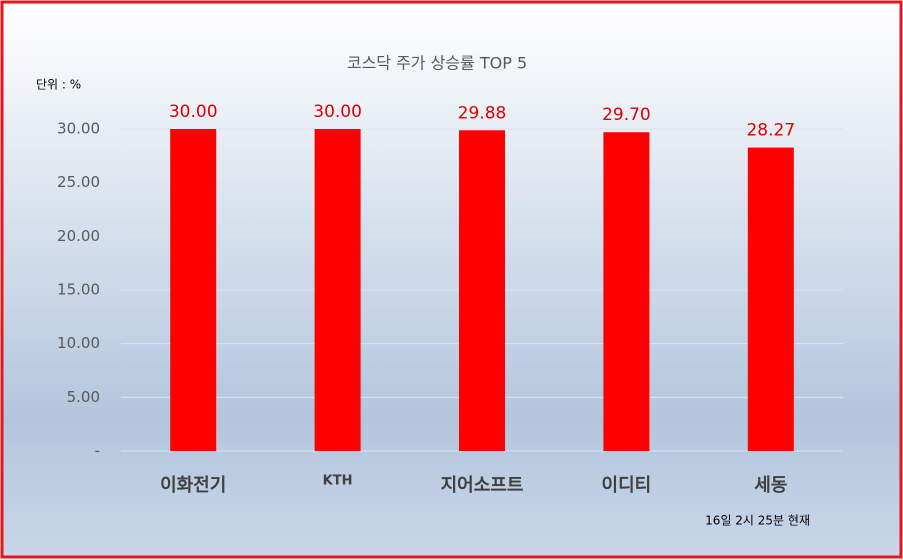  What do you see at coordinates (78, 129) in the screenshot?
I see `y-tick-label: 30.00` at bounding box center [78, 129].